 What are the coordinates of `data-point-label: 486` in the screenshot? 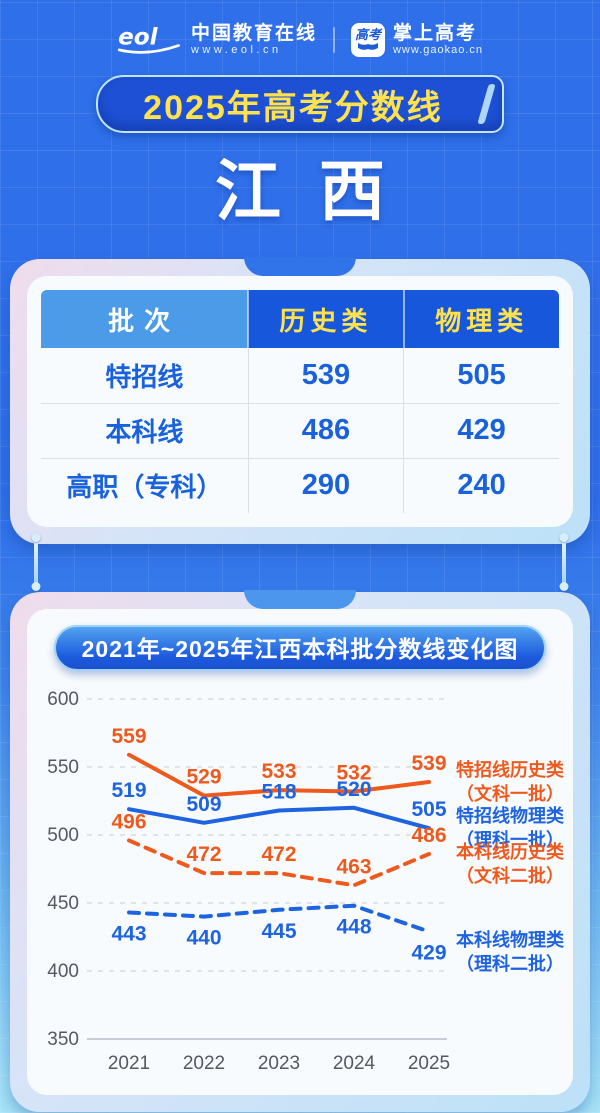 It's located at (428, 835).